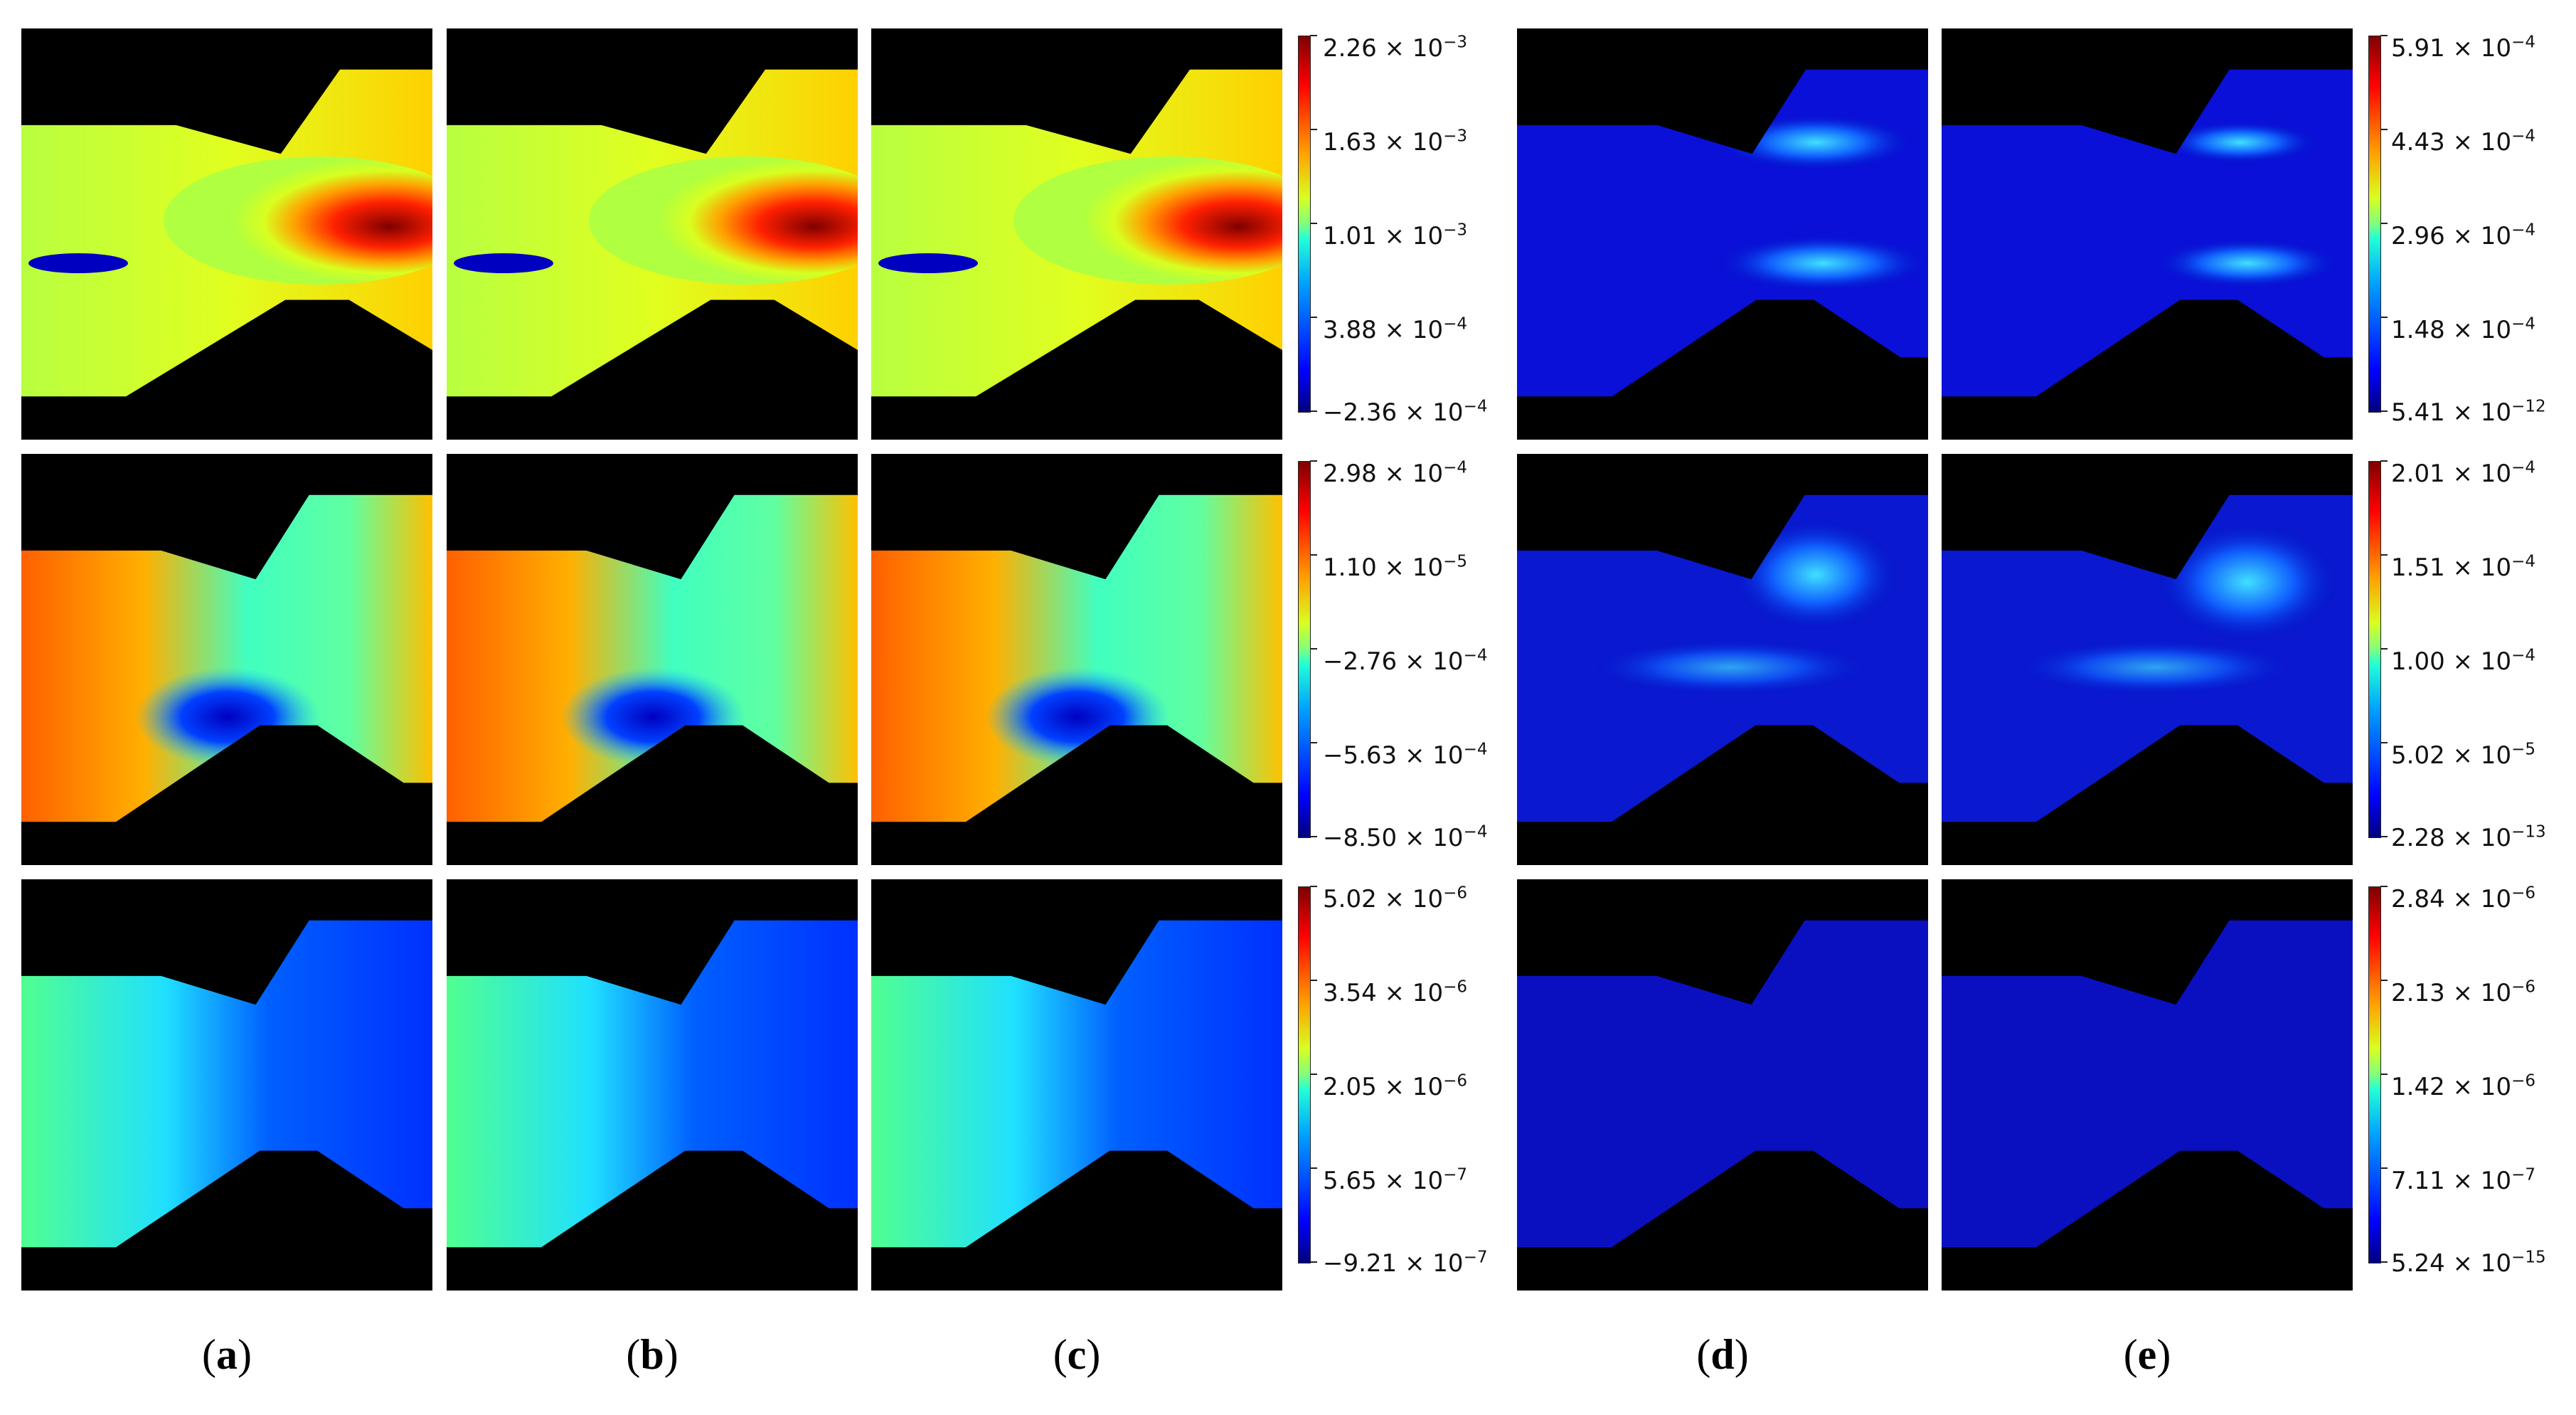 The width and height of the screenshot is (2576, 1415). Describe the element at coordinates (1395, 48) in the screenshot. I see `cbar-tick-label: 2.26 × 10−3` at that location.